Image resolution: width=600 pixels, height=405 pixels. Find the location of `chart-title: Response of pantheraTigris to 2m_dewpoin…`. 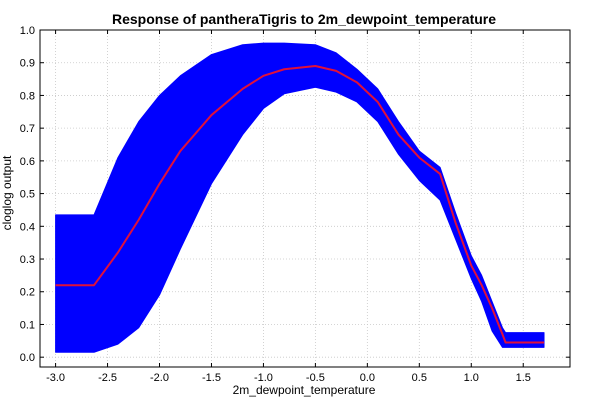

chart-title: Response of pantheraTigris to 2m_dewpoin… is located at coordinates (304, 19).